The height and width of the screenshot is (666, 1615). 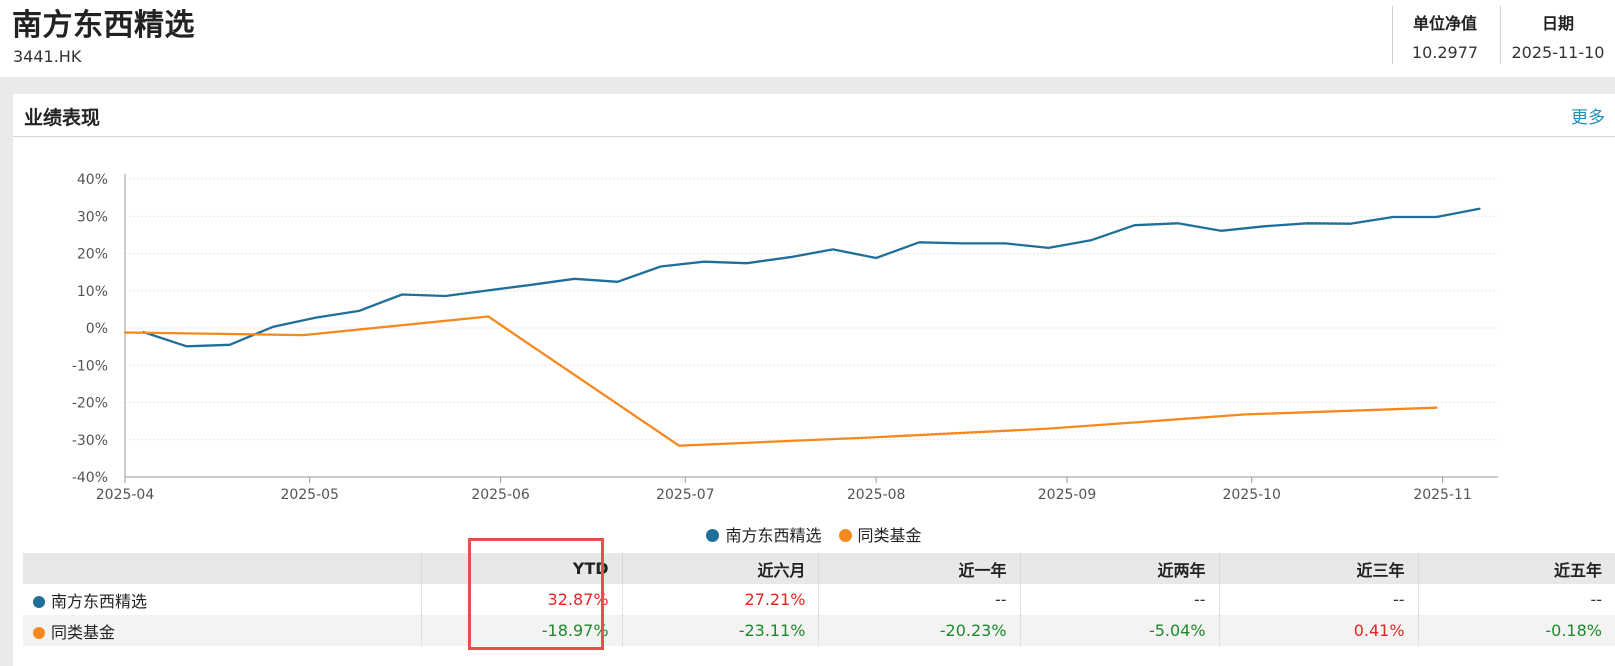 What do you see at coordinates (92, 292) in the screenshot?
I see `y-tick-label: 10%` at bounding box center [92, 292].